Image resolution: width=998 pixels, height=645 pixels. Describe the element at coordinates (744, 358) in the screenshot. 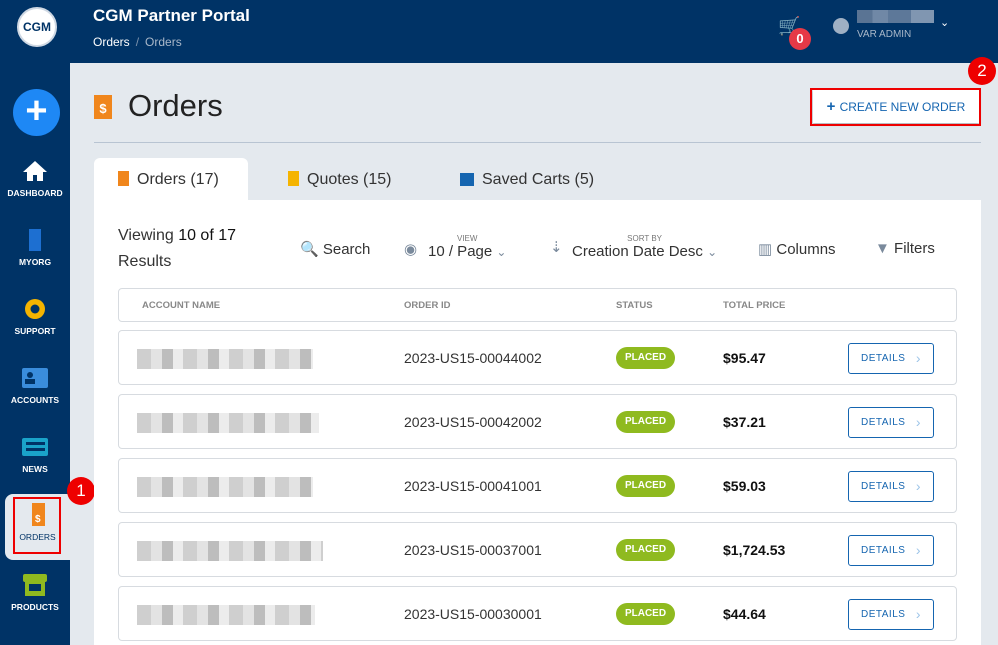

I see `total-price: $95.47` at that location.